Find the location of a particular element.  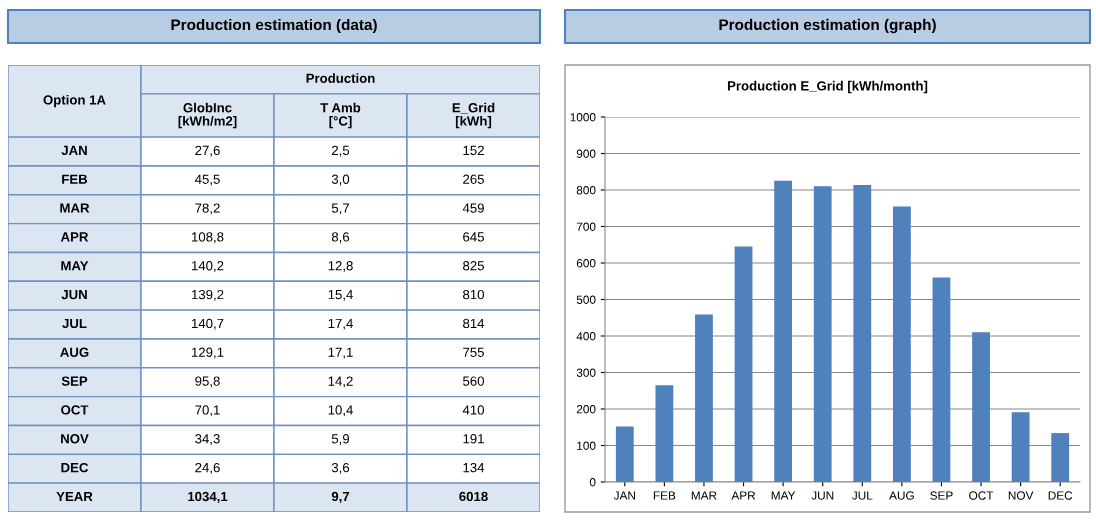

data-label: 129,1 is located at coordinates (208, 353).